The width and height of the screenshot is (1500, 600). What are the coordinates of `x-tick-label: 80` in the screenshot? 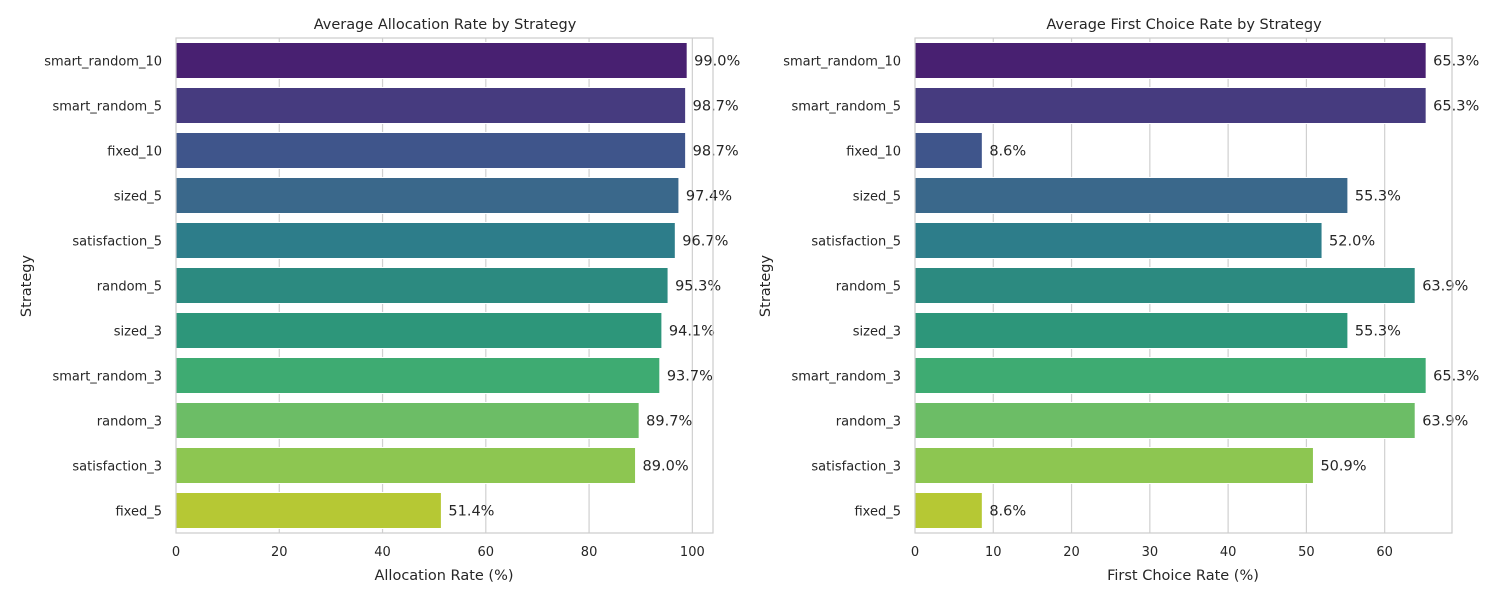 It's located at (589, 552).